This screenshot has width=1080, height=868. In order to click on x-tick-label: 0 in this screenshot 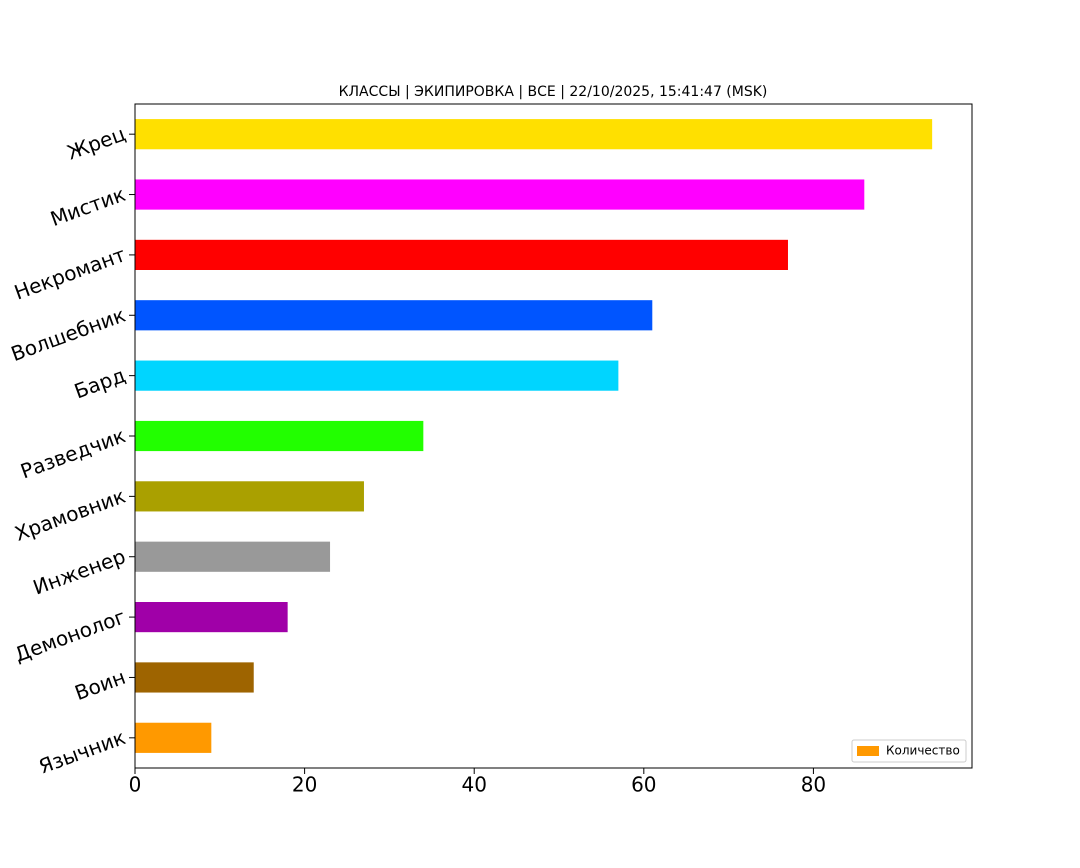, I will do `click(135, 785)`.